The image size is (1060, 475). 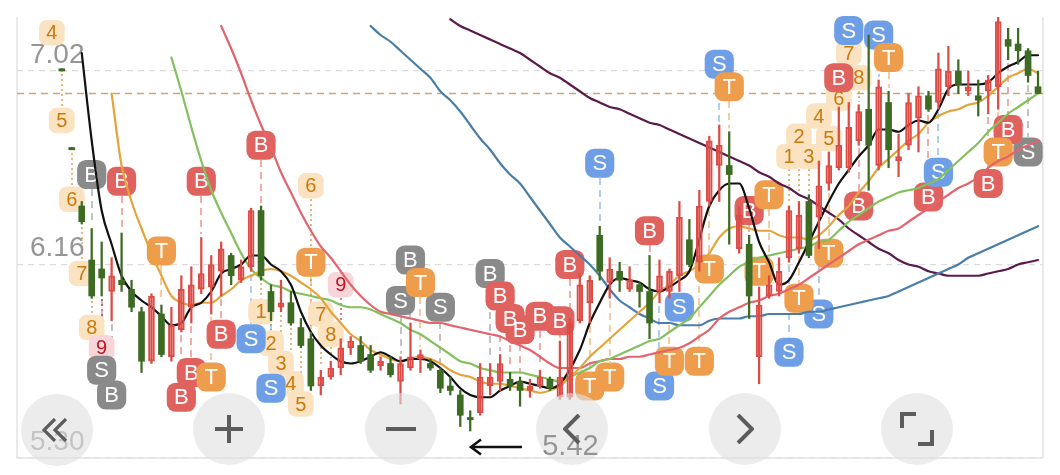 I want to click on series-label: 7, so click(x=321, y=313).